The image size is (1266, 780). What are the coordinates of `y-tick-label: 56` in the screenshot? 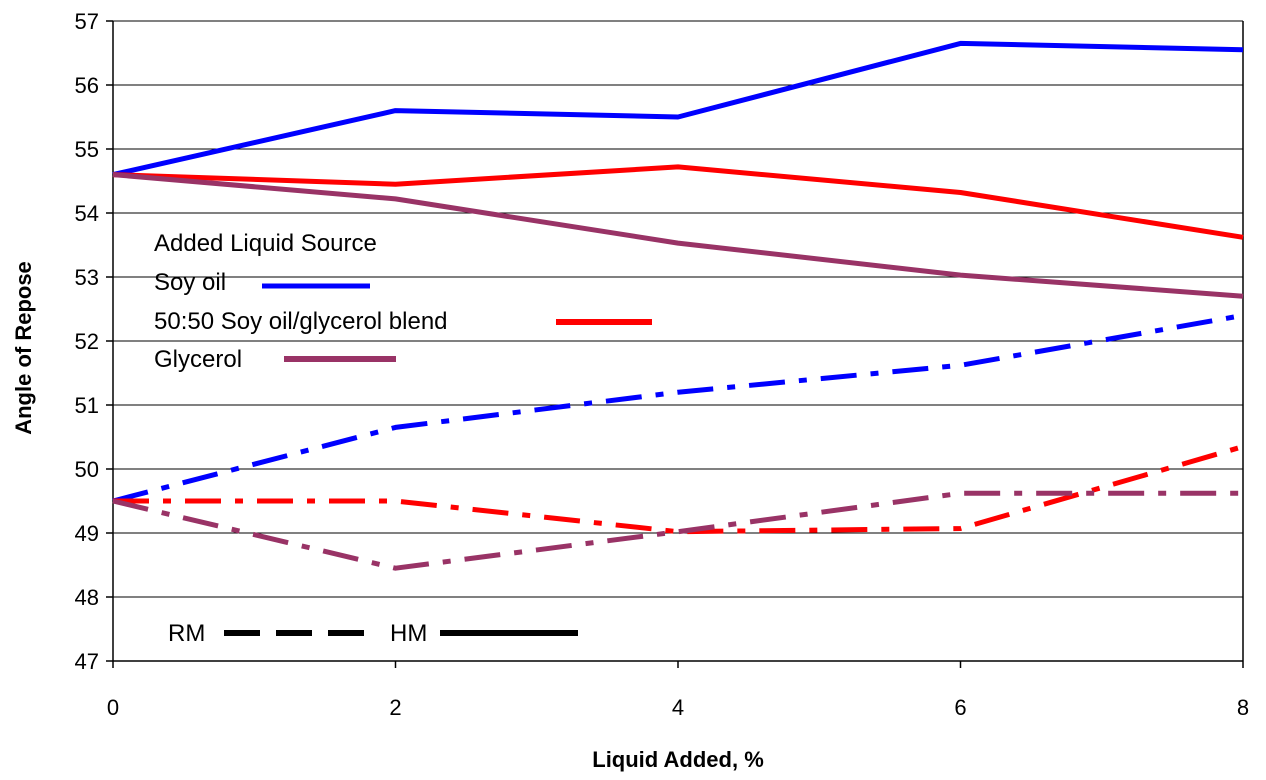 It's located at (87, 85).